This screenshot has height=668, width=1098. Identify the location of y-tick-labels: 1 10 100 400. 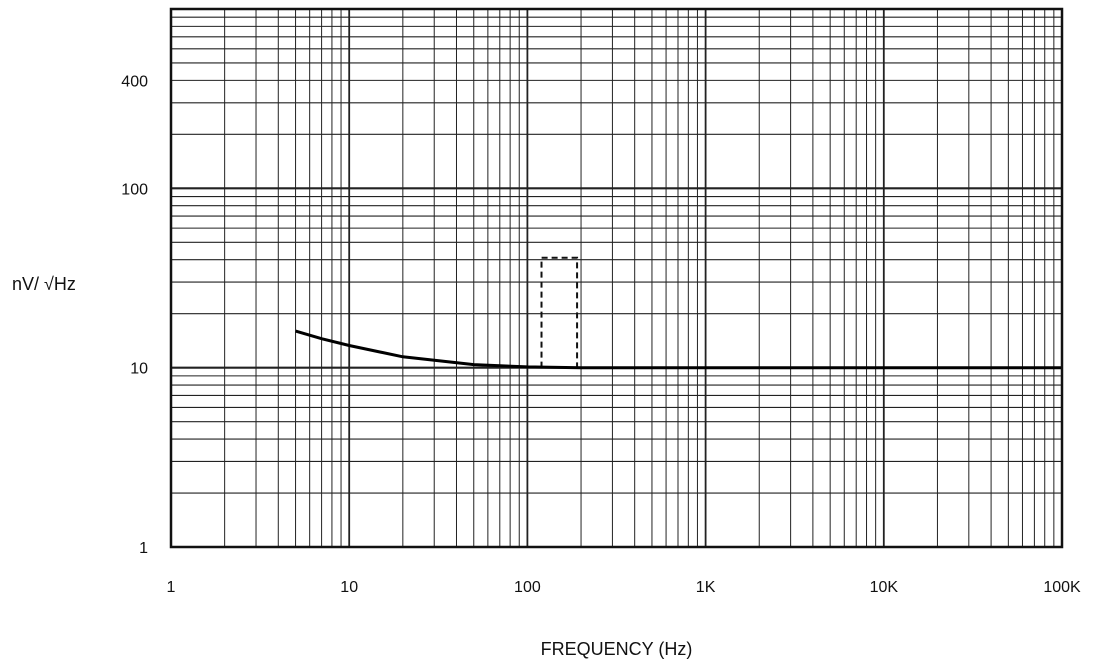
(134, 315).